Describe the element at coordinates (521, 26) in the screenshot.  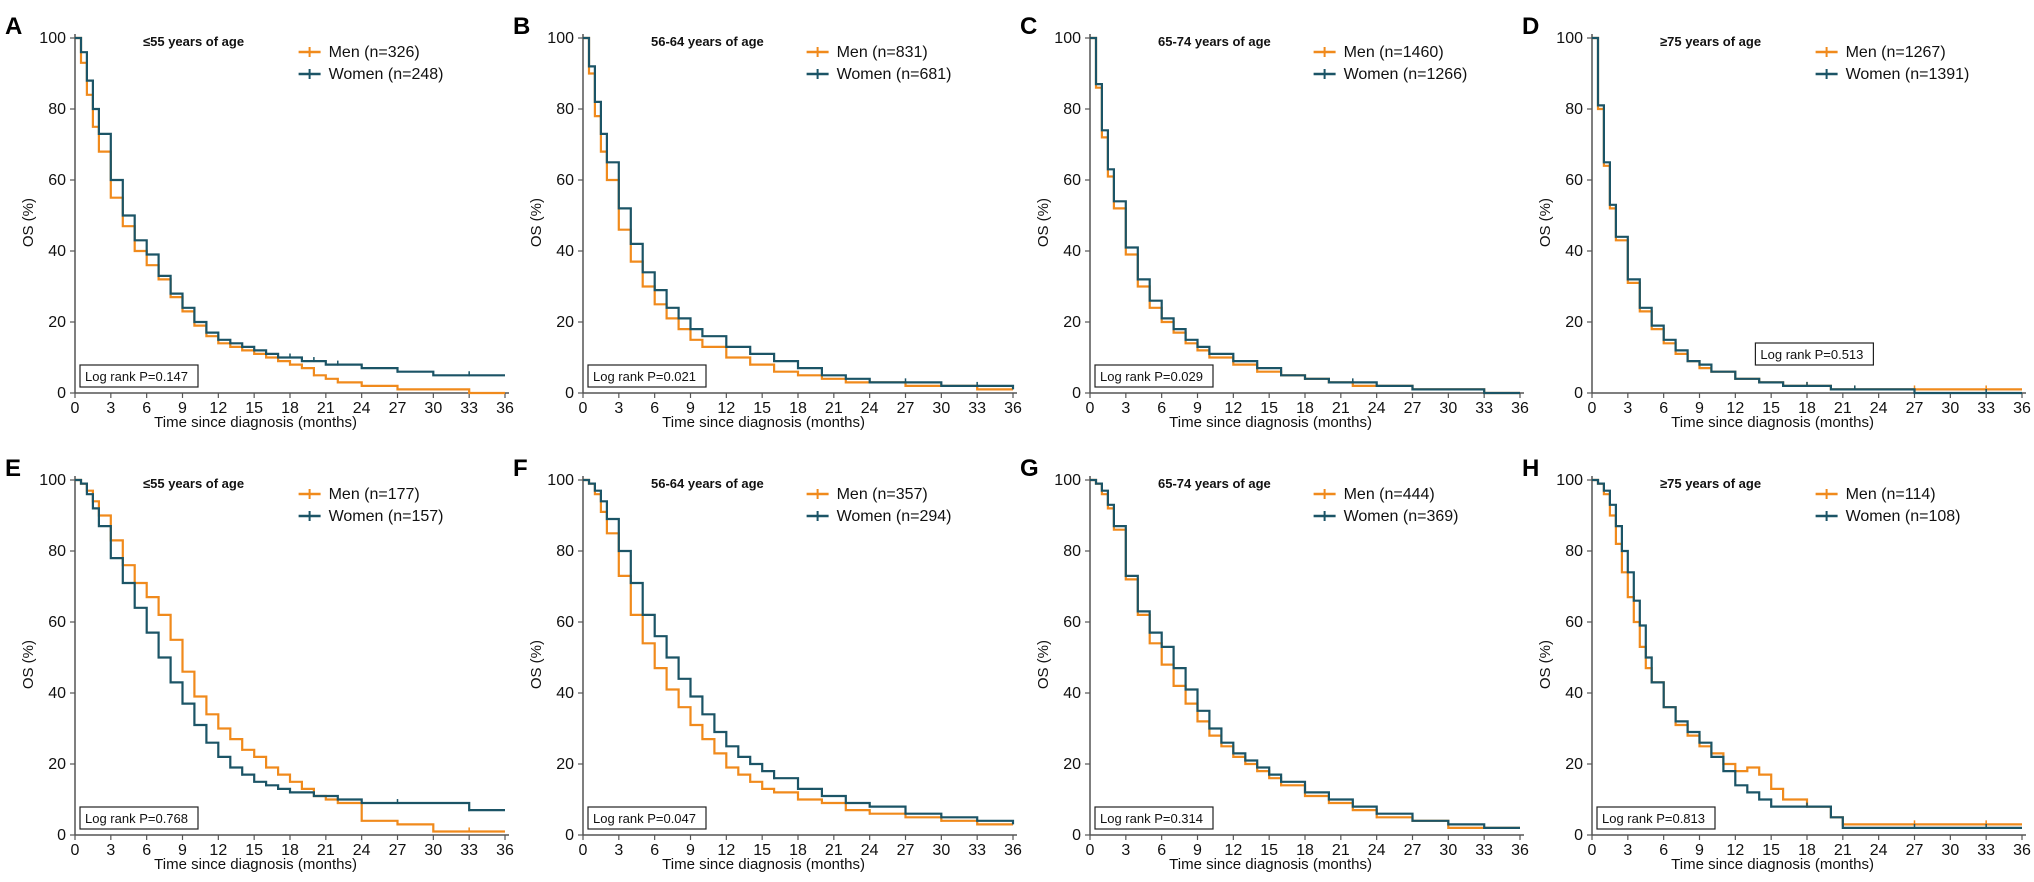
I see `panel-letter-b: B` at that location.